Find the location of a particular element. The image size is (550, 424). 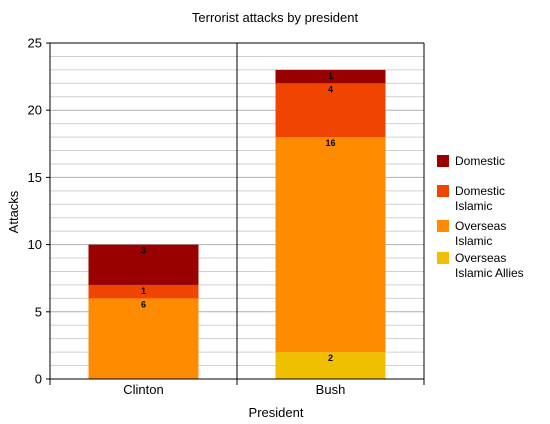

y-axis-label: Attacks is located at coordinates (13, 211).